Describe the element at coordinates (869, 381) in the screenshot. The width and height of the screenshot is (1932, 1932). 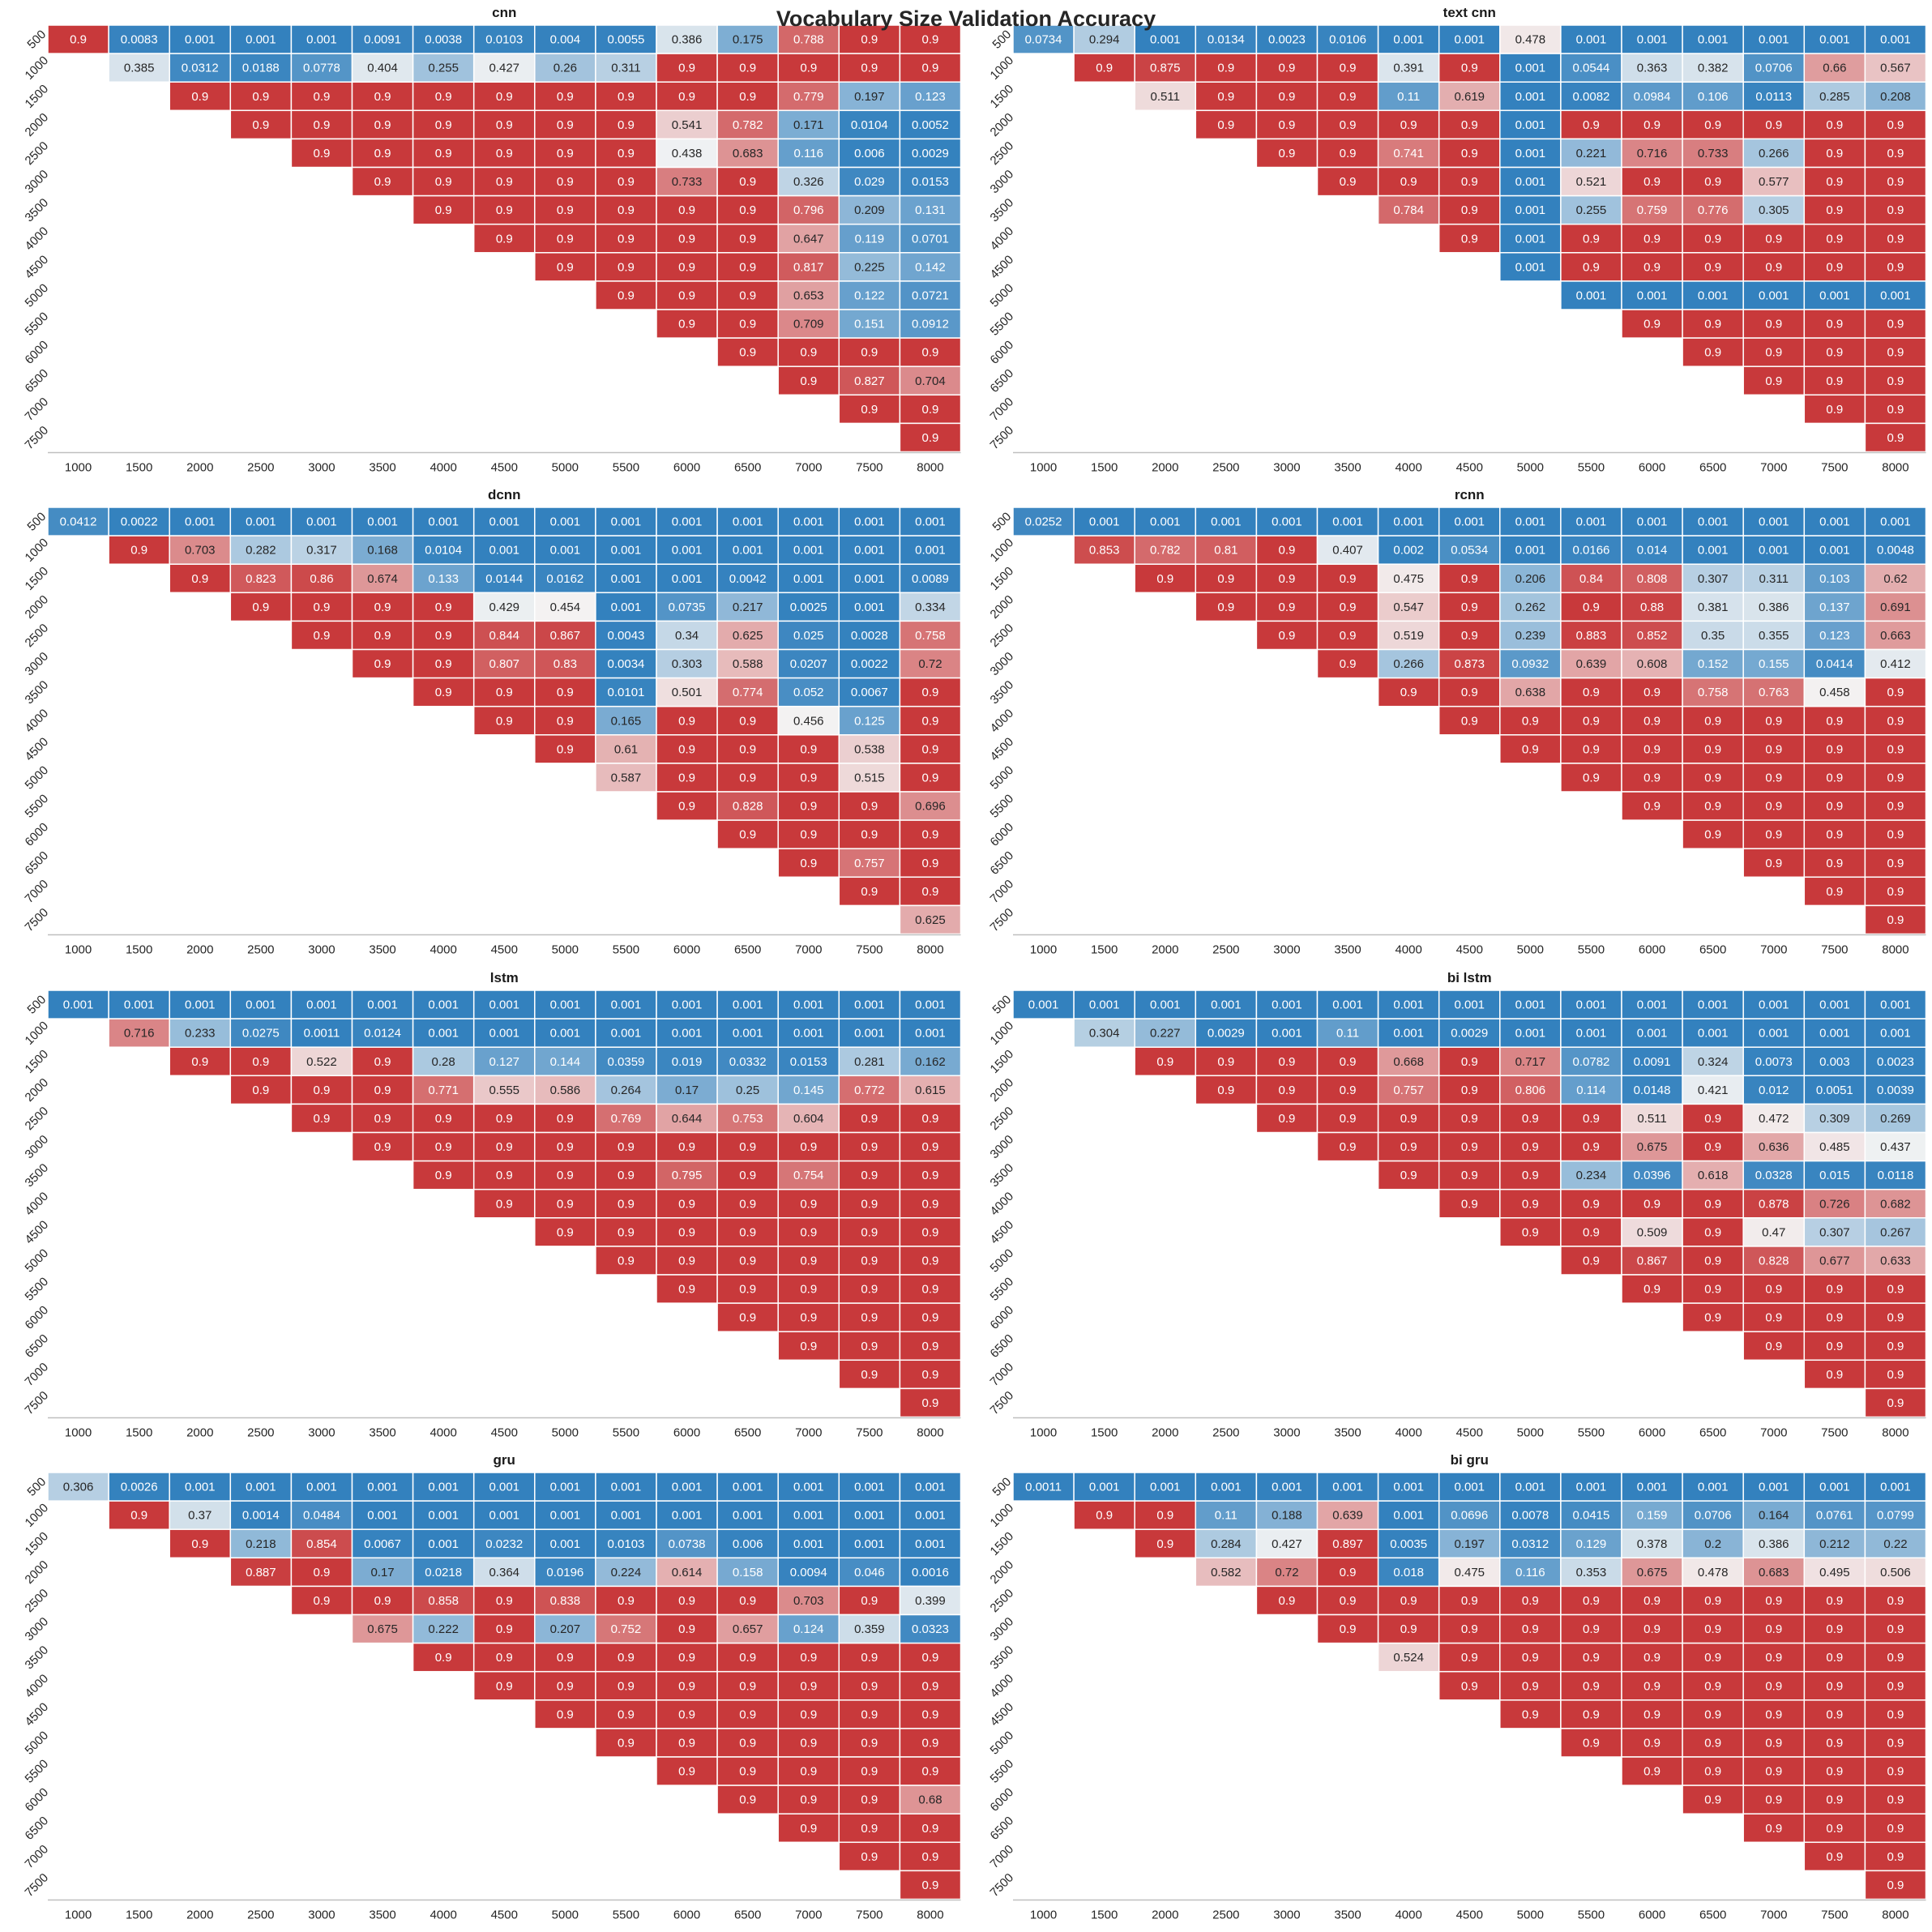
I see `cell-value-label: 0.827` at that location.